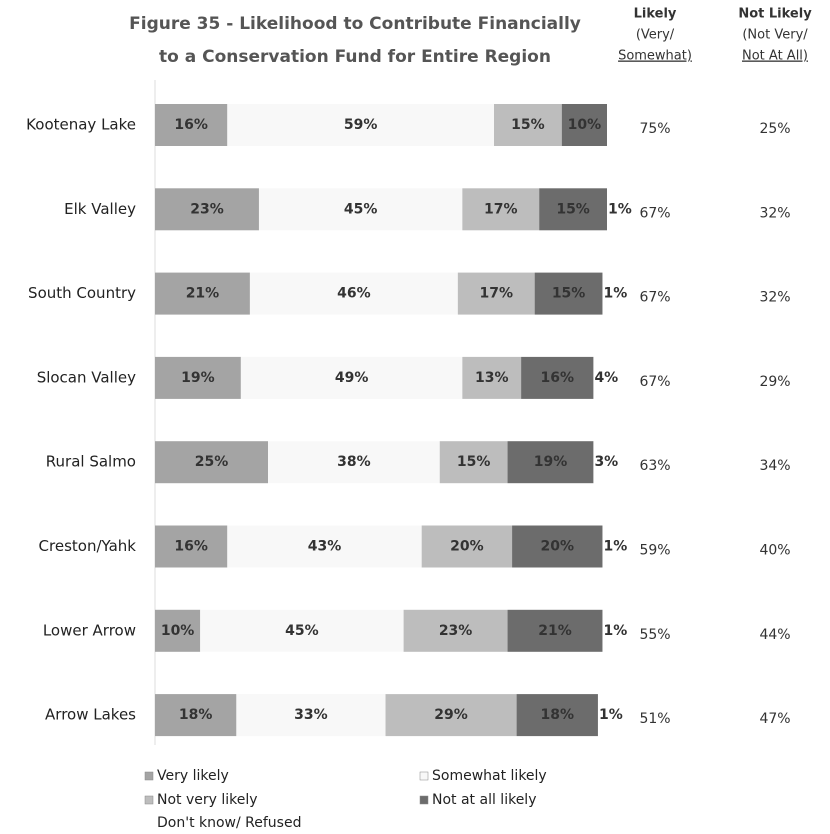  What do you see at coordinates (775, 14) in the screenshot?
I see `column-header: Not Likely` at bounding box center [775, 14].